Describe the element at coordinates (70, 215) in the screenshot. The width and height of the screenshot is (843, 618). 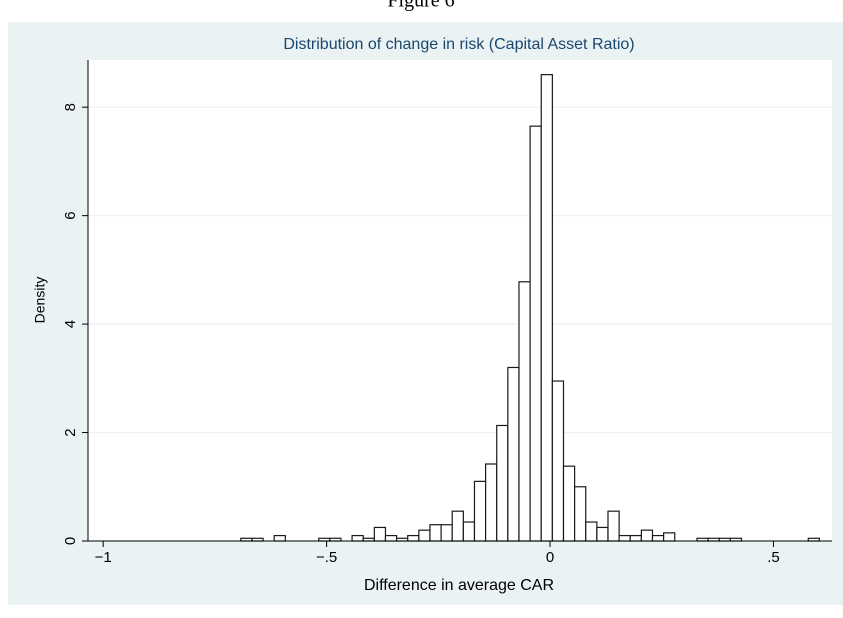
I see `y-tick-label: 6` at that location.